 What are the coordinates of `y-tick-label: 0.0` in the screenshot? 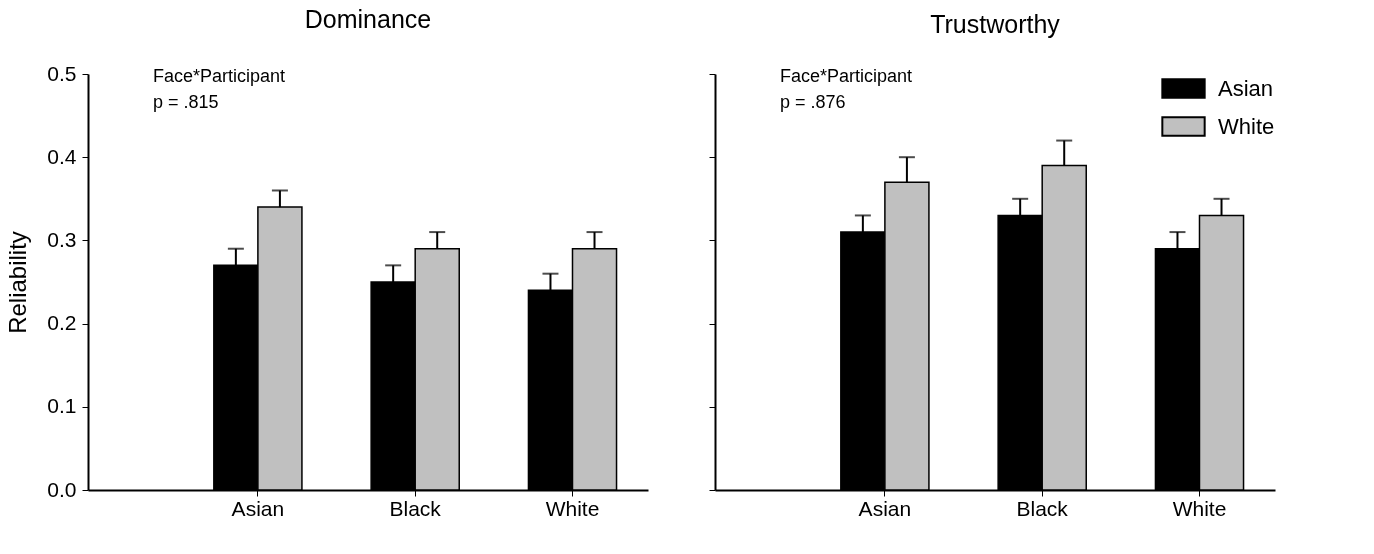 It's located at (62, 489).